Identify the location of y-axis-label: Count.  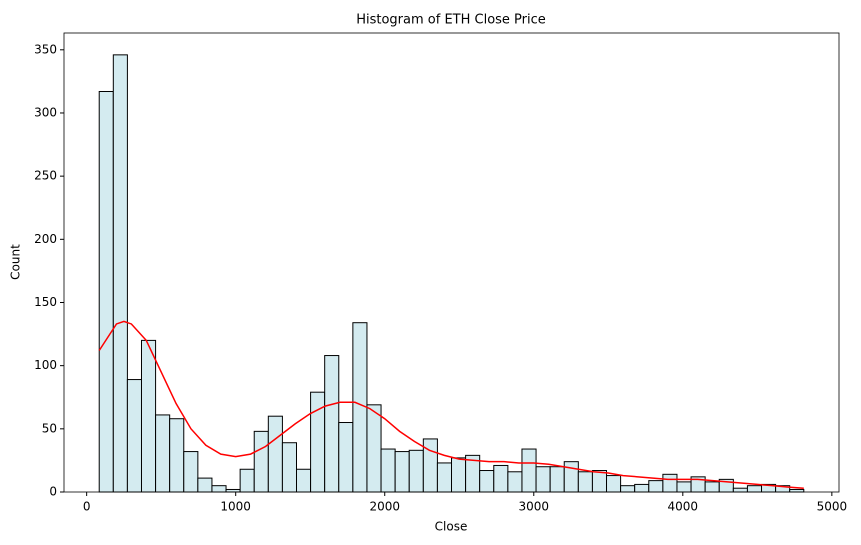
(16, 262).